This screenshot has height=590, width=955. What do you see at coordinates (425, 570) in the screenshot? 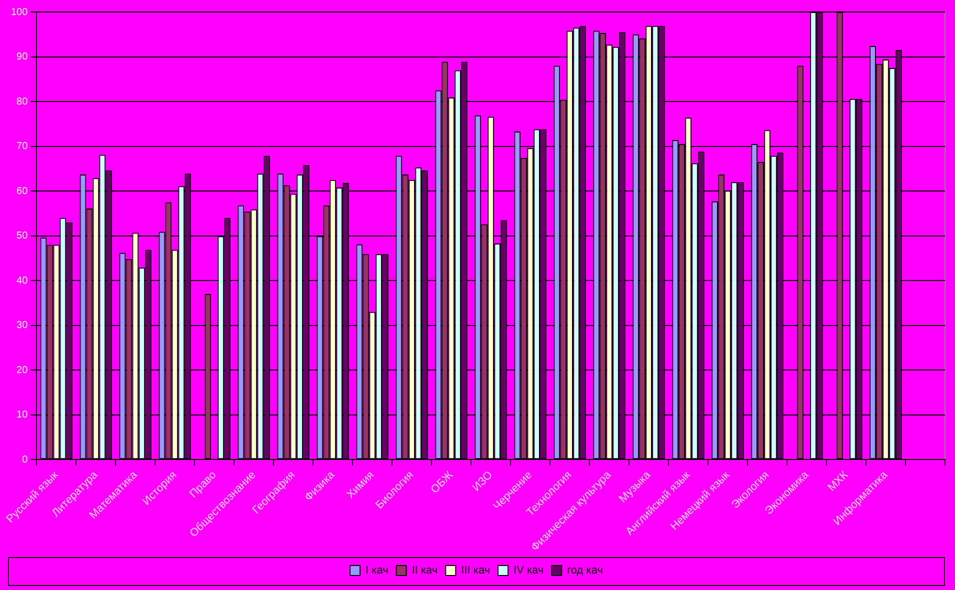
I see `legend-label: II кач` at bounding box center [425, 570].